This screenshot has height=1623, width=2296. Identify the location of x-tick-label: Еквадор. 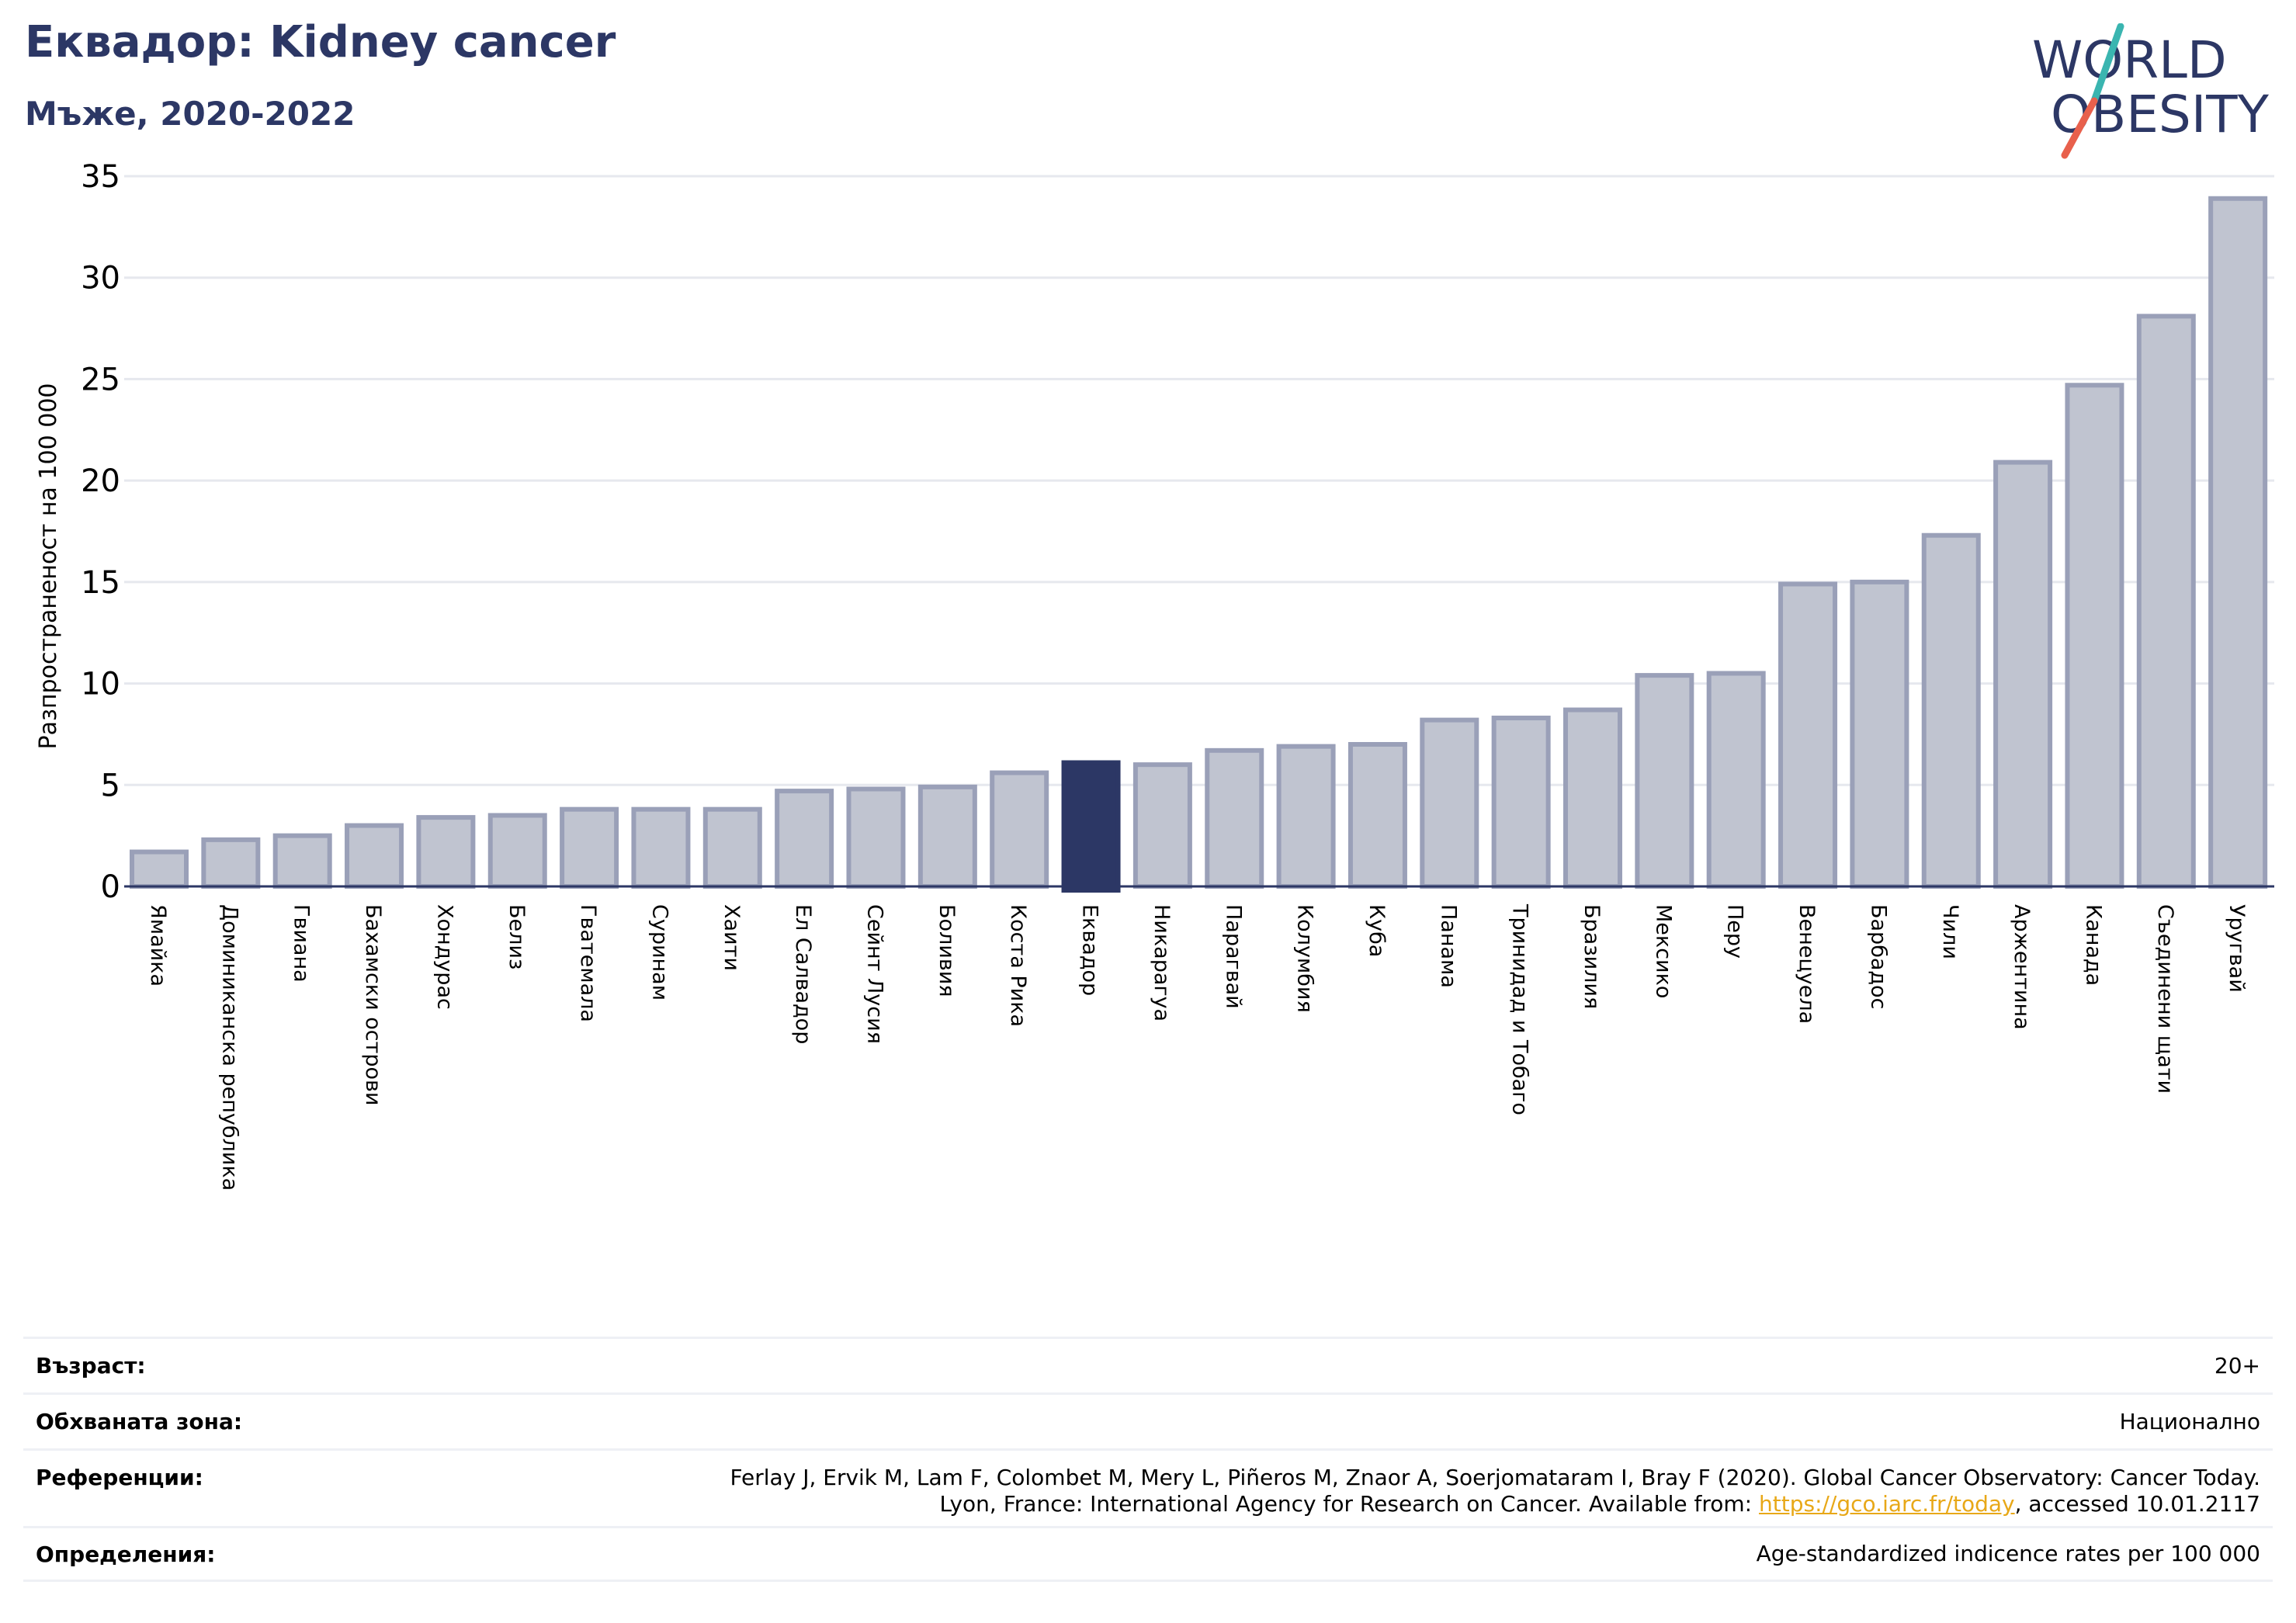
(1090, 950).